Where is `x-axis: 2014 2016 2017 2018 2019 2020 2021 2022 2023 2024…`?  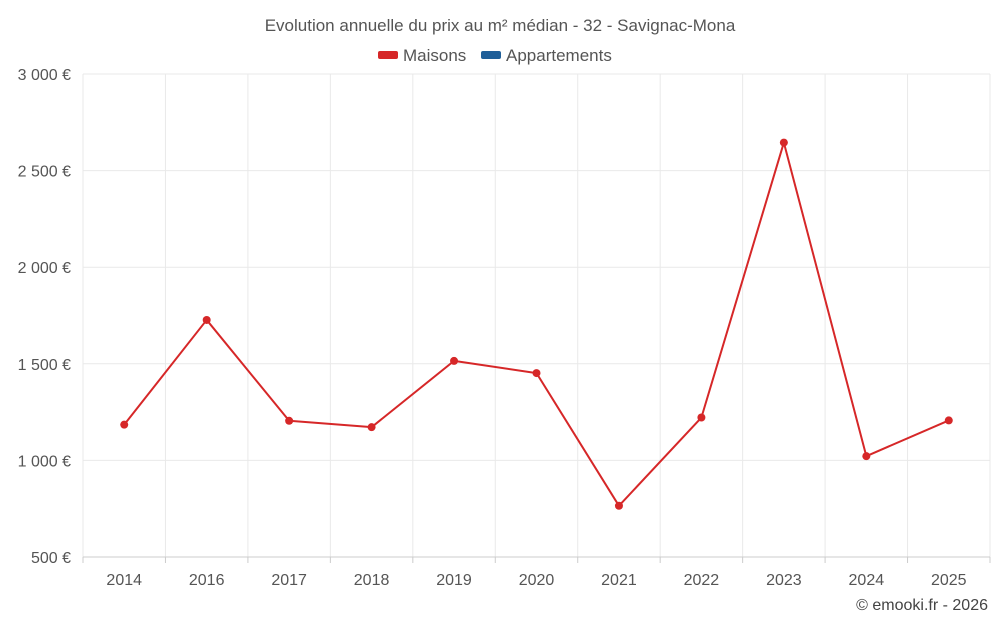
x-axis: 2014 2016 2017 2018 2019 2020 2021 2022 2023 2024… is located at coordinates (536, 572).